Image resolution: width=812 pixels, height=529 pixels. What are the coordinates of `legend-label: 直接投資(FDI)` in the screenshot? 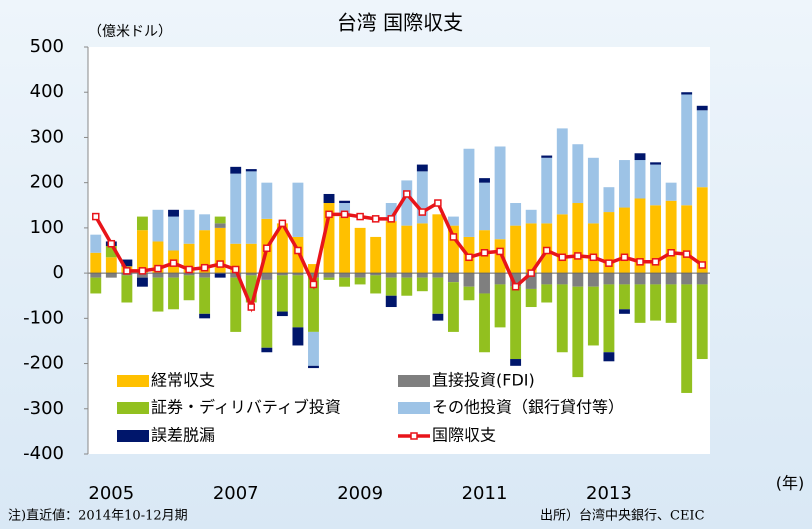 It's located at (483, 380).